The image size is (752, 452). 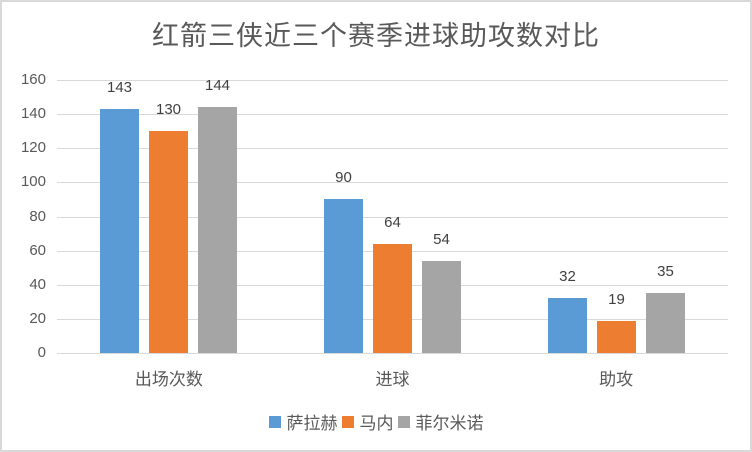 What do you see at coordinates (168, 109) in the screenshot?
I see `data-label: 130` at bounding box center [168, 109].